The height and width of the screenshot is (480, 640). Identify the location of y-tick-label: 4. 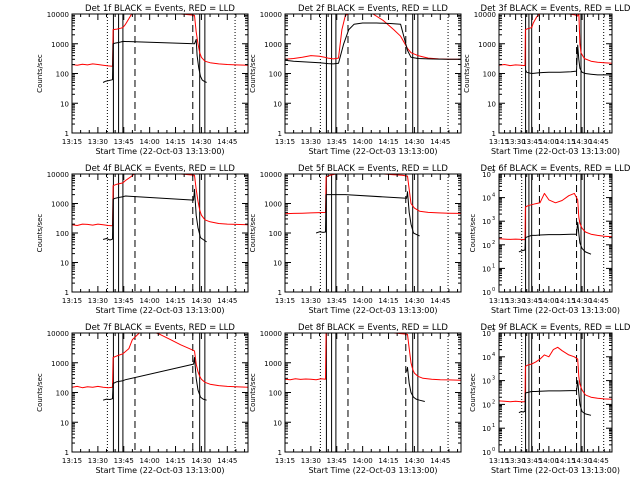
(493, 355).